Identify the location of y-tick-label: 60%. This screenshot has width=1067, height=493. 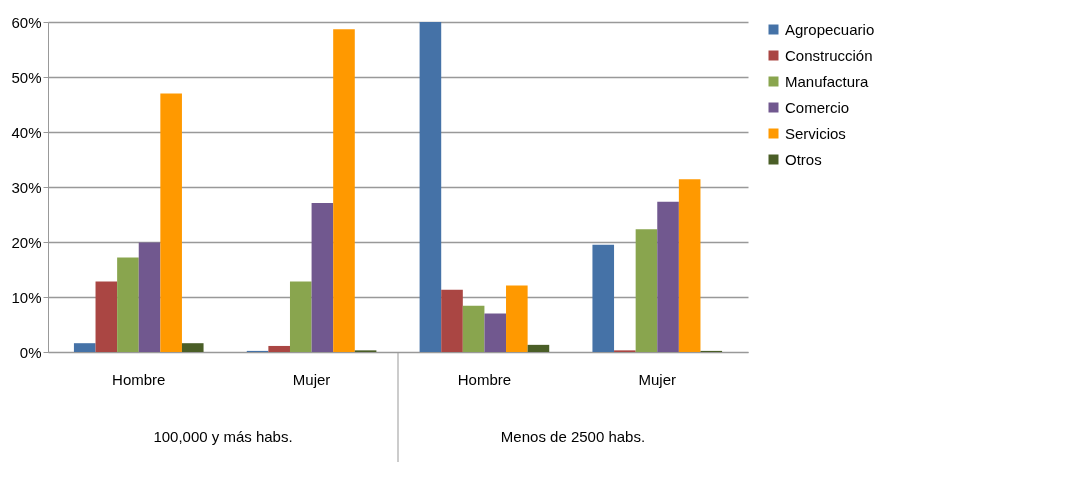
(26, 22).